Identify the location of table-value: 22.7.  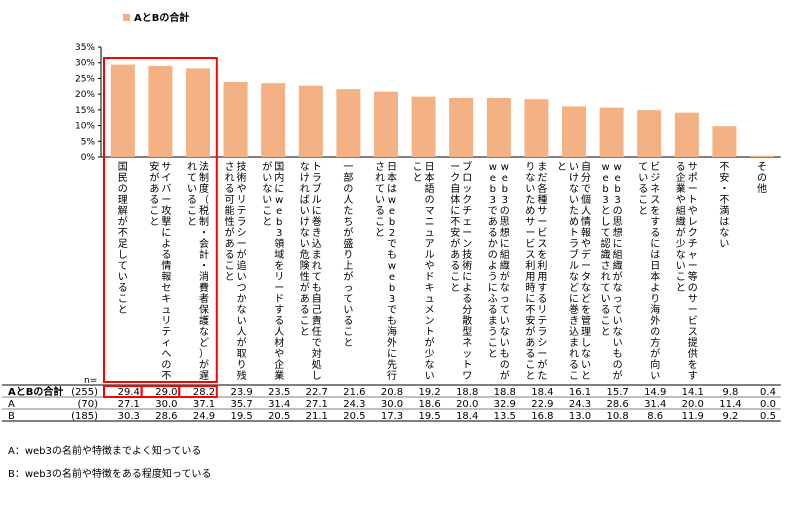
(317, 392).